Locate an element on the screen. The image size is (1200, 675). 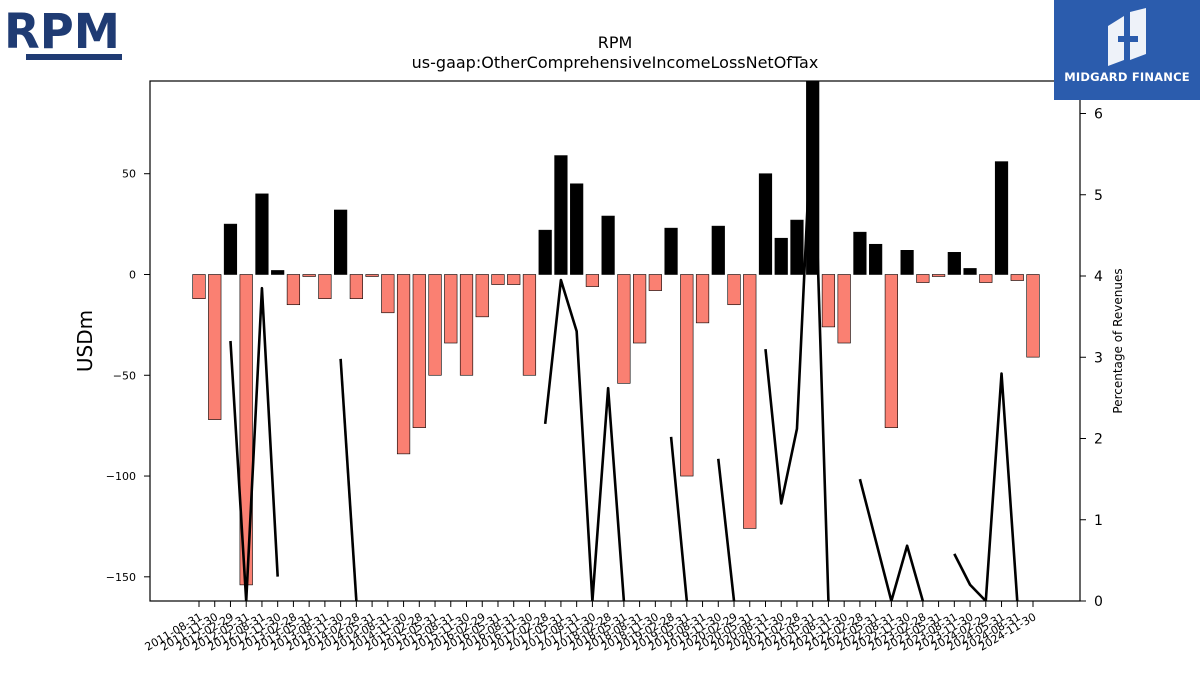
y-right-tick-label: 4 is located at coordinates (1098, 277).